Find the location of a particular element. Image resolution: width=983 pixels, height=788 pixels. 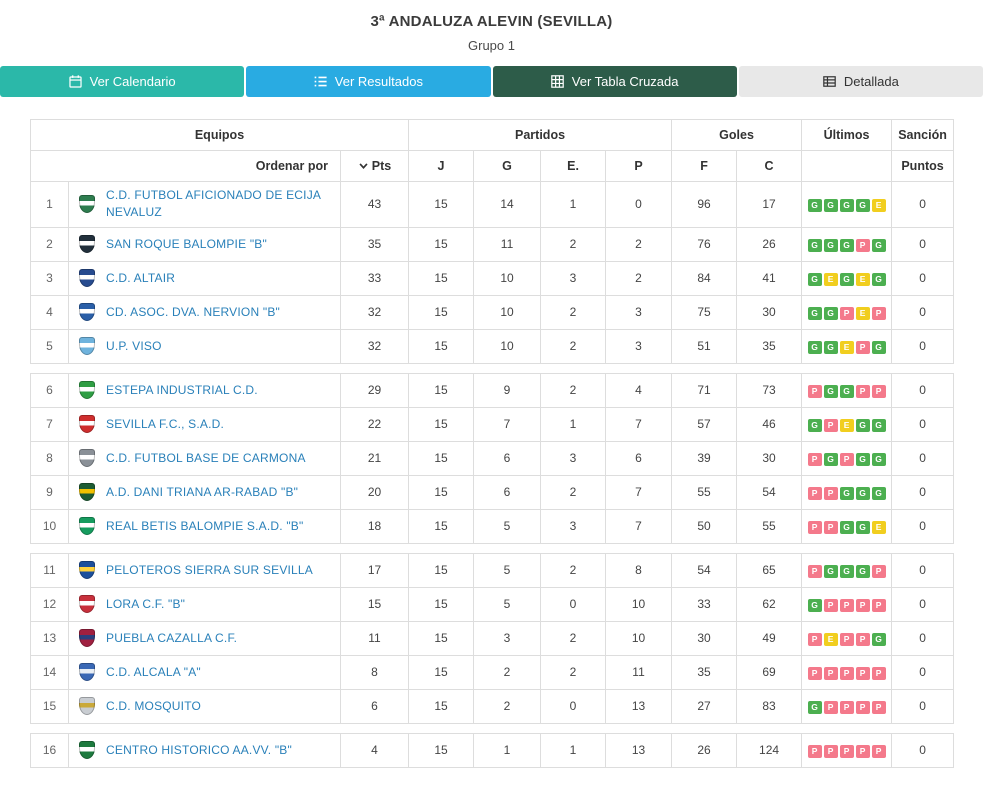

team-name-link: LORA C.F. "B" is located at coordinates (146, 603).